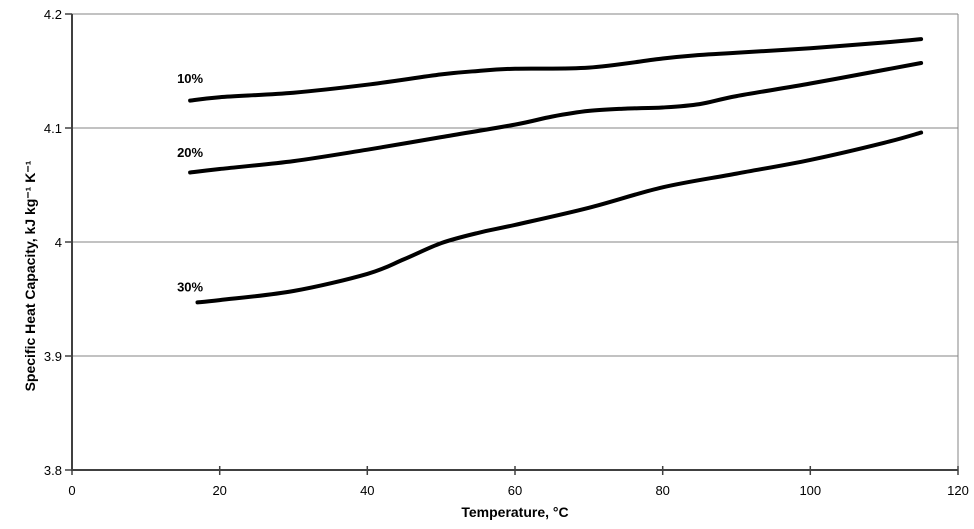 This screenshot has width=974, height=529. What do you see at coordinates (53, 470) in the screenshot?
I see `y-tick-label: 3.8` at bounding box center [53, 470].